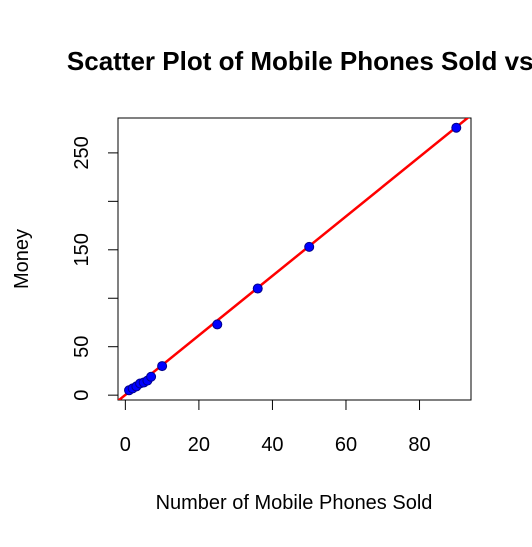  What do you see at coordinates (95, 268) in the screenshot?
I see `y-axis: 0 50 150 250` at bounding box center [95, 268].